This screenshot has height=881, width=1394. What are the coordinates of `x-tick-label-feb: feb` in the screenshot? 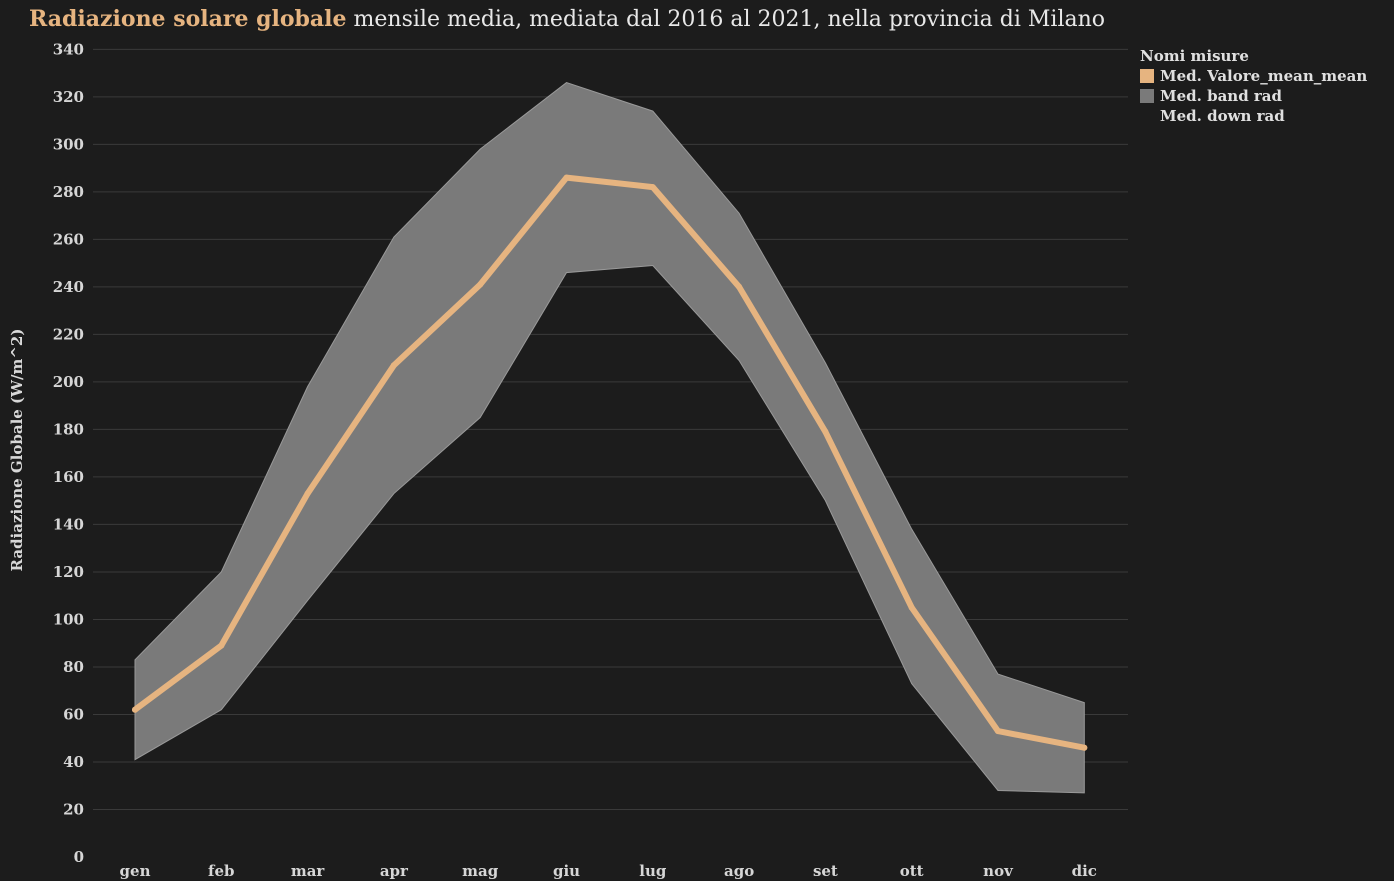 It's located at (221, 871).